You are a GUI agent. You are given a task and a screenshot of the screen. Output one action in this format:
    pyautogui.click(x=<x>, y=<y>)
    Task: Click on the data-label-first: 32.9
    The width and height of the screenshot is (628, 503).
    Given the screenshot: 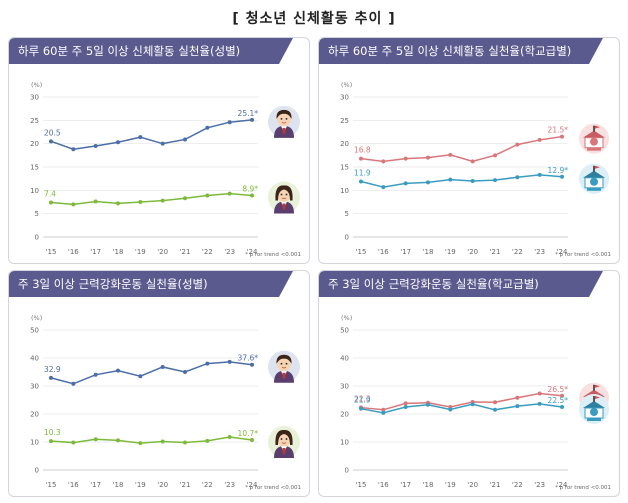 What is the action you would take?
    pyautogui.click(x=52, y=369)
    